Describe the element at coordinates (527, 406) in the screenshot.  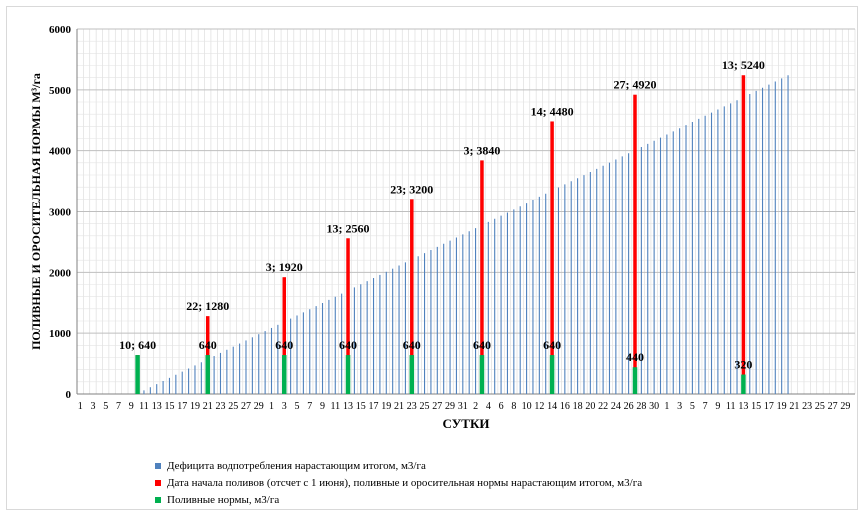
I see `x-tick-label: 10` at that location.